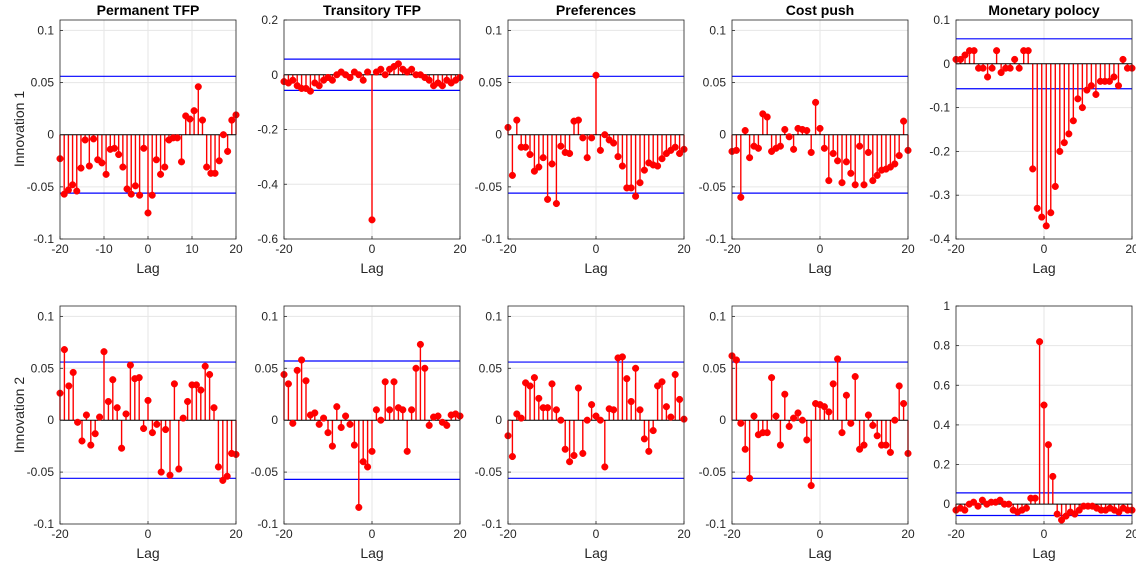 The image size is (1136, 569). What do you see at coordinates (939, 151) in the screenshot?
I see `y-tick-label: -0.2` at bounding box center [939, 151].